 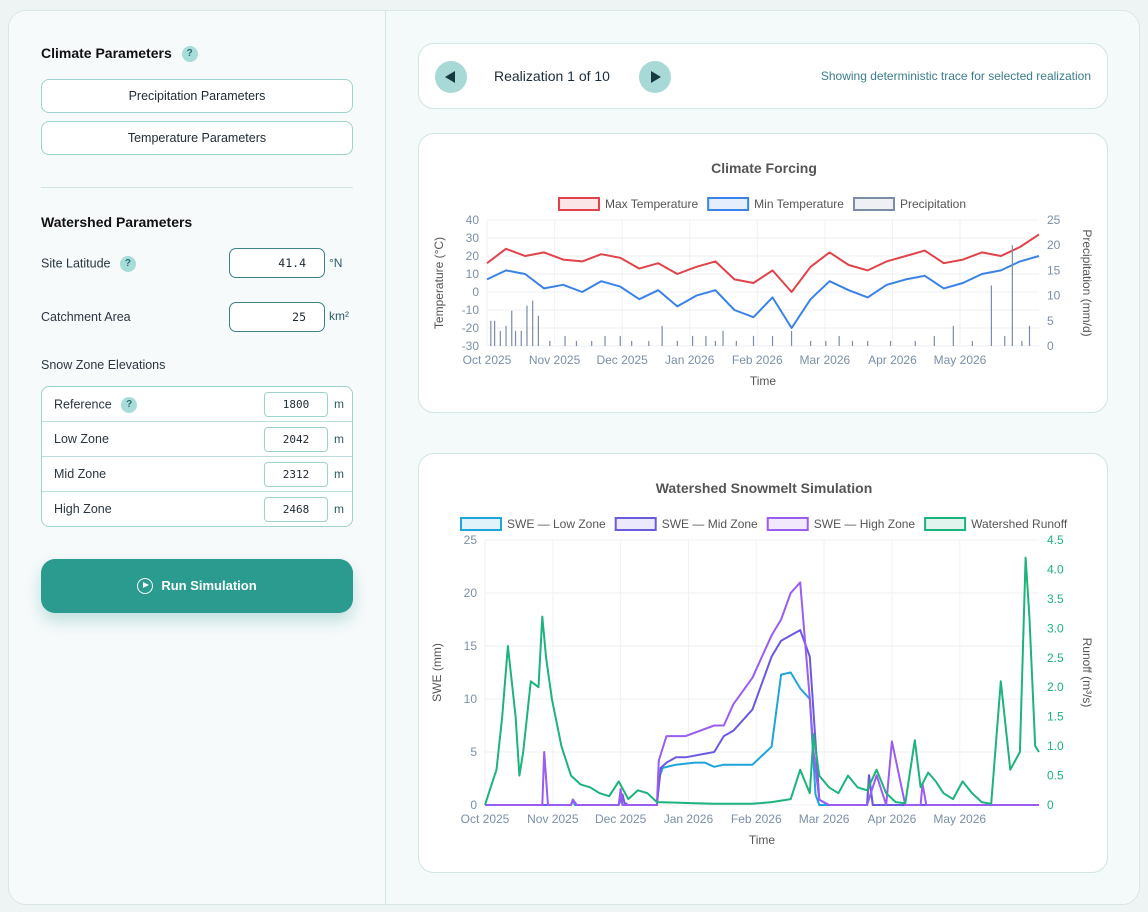 I want to click on mid-zone-elevation-input: 2312, so click(x=296, y=474).